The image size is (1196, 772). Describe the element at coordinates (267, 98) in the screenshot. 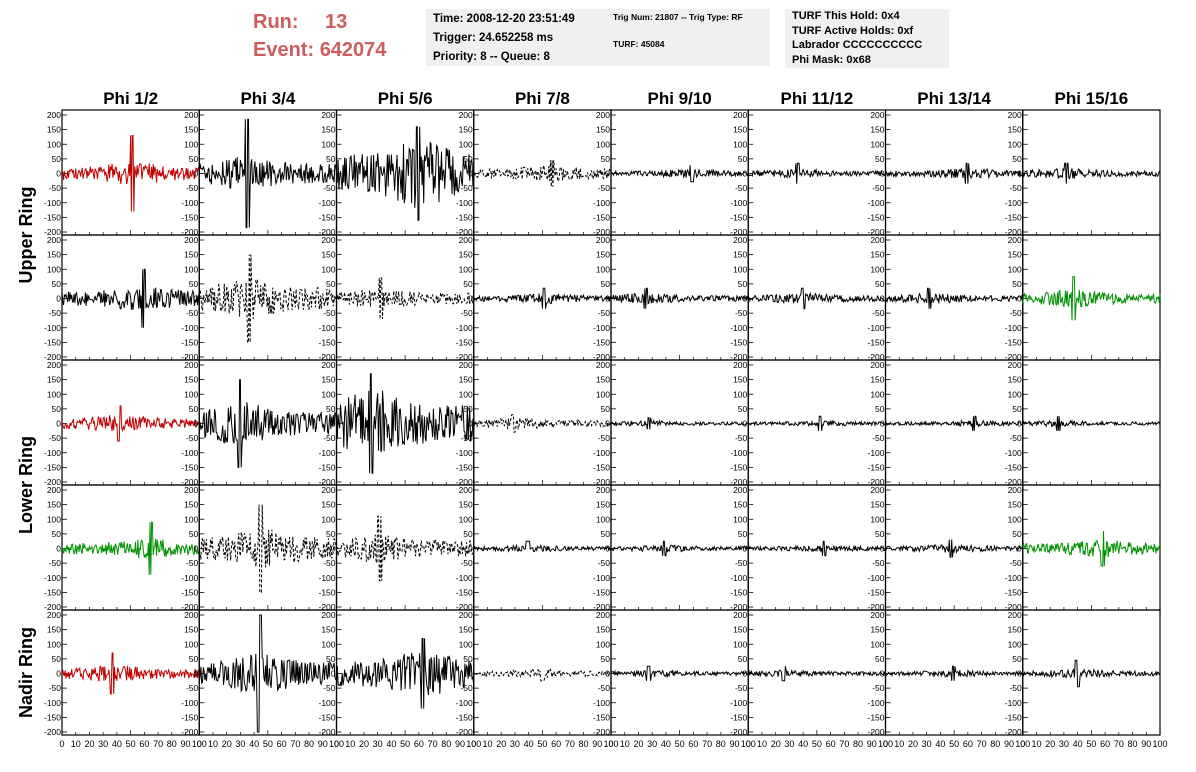

I see `column-title: Phi 3/4` at that location.